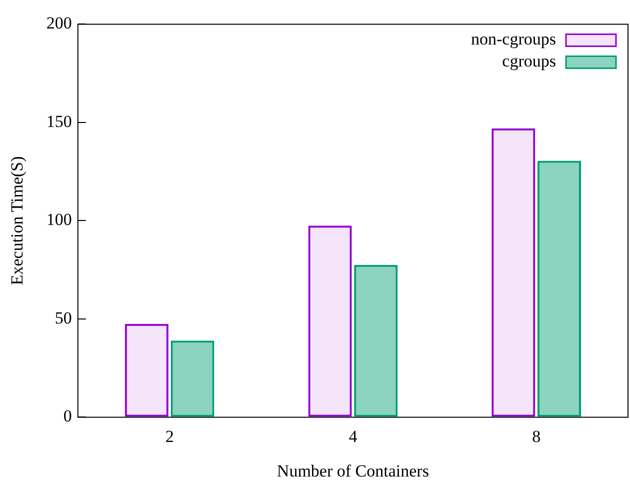  What do you see at coordinates (67, 416) in the screenshot?
I see `y-tick-label: 0` at bounding box center [67, 416].